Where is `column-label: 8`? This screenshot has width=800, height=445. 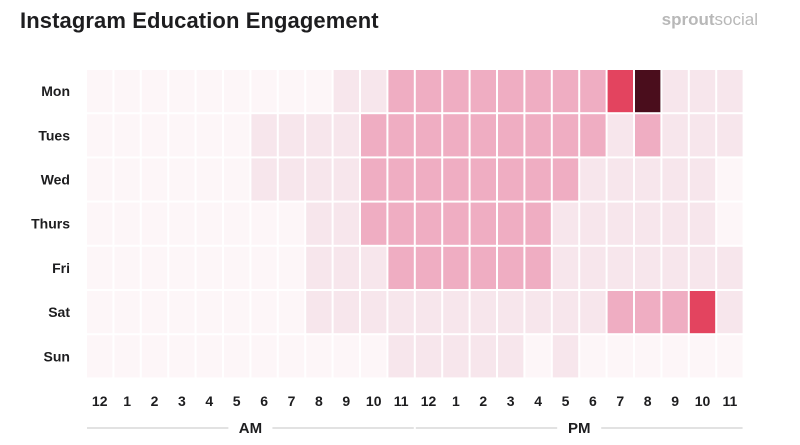
column-label: 8 is located at coordinates (319, 401).